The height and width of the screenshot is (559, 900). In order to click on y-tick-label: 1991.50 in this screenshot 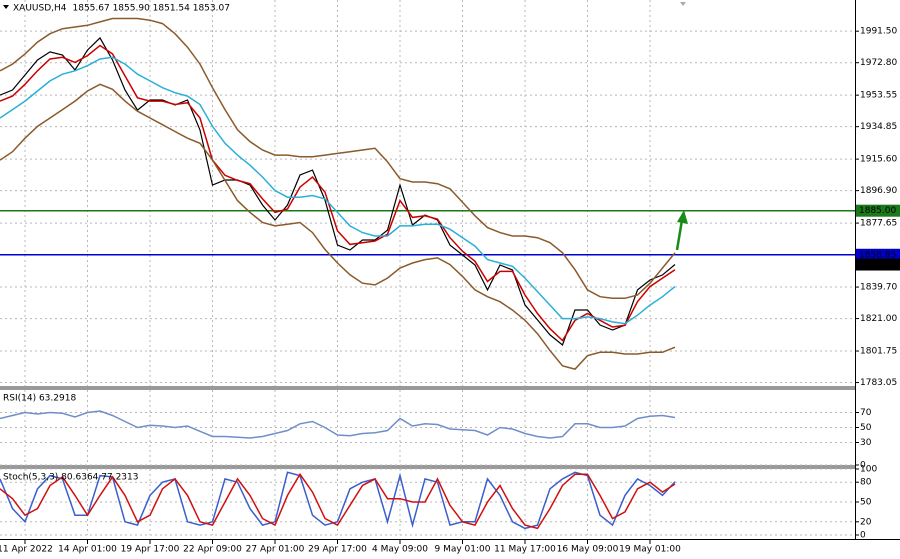, I will do `click(878, 32)`.